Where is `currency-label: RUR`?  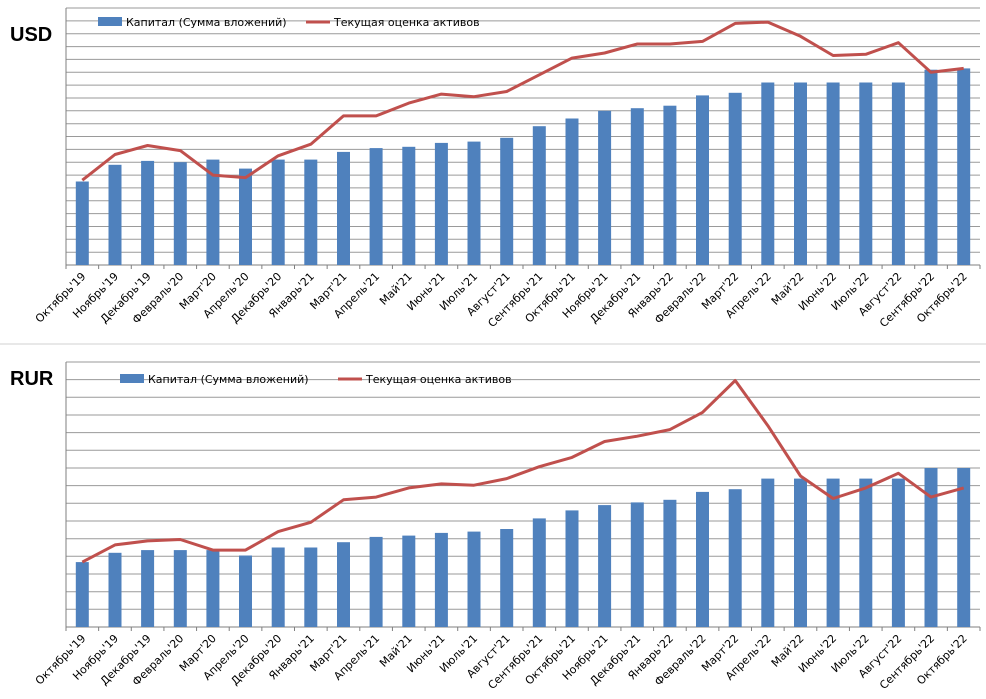 currency-label: RUR is located at coordinates (32, 379).